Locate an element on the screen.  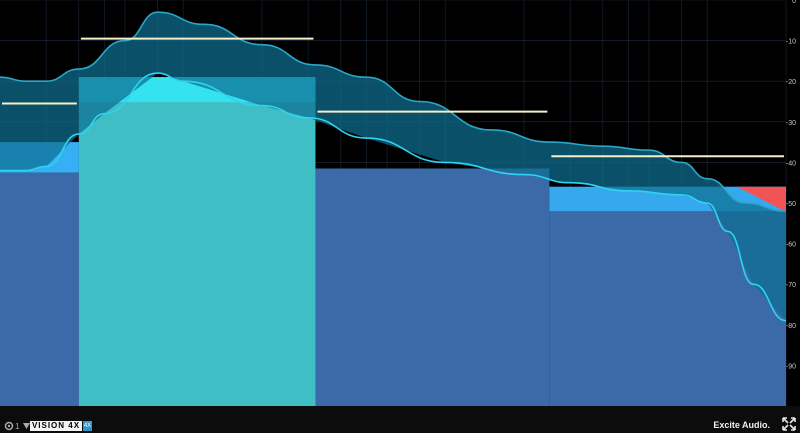
y-tick-label: 0 is located at coordinates (794, 2).